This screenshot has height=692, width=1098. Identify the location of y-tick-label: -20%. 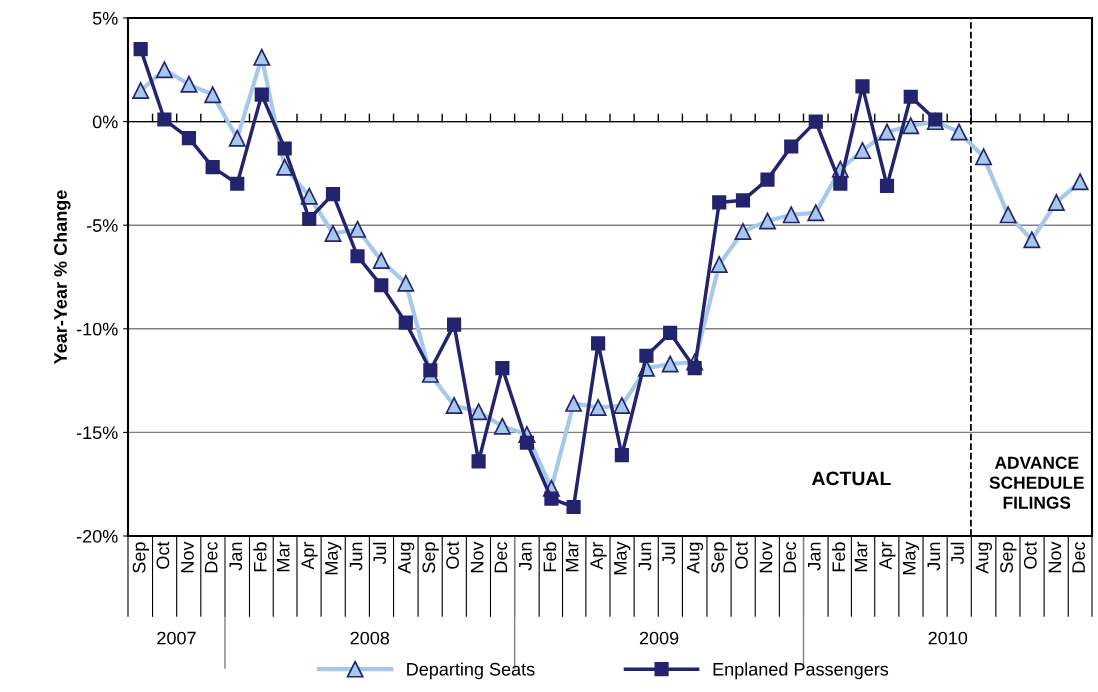
(97, 536).